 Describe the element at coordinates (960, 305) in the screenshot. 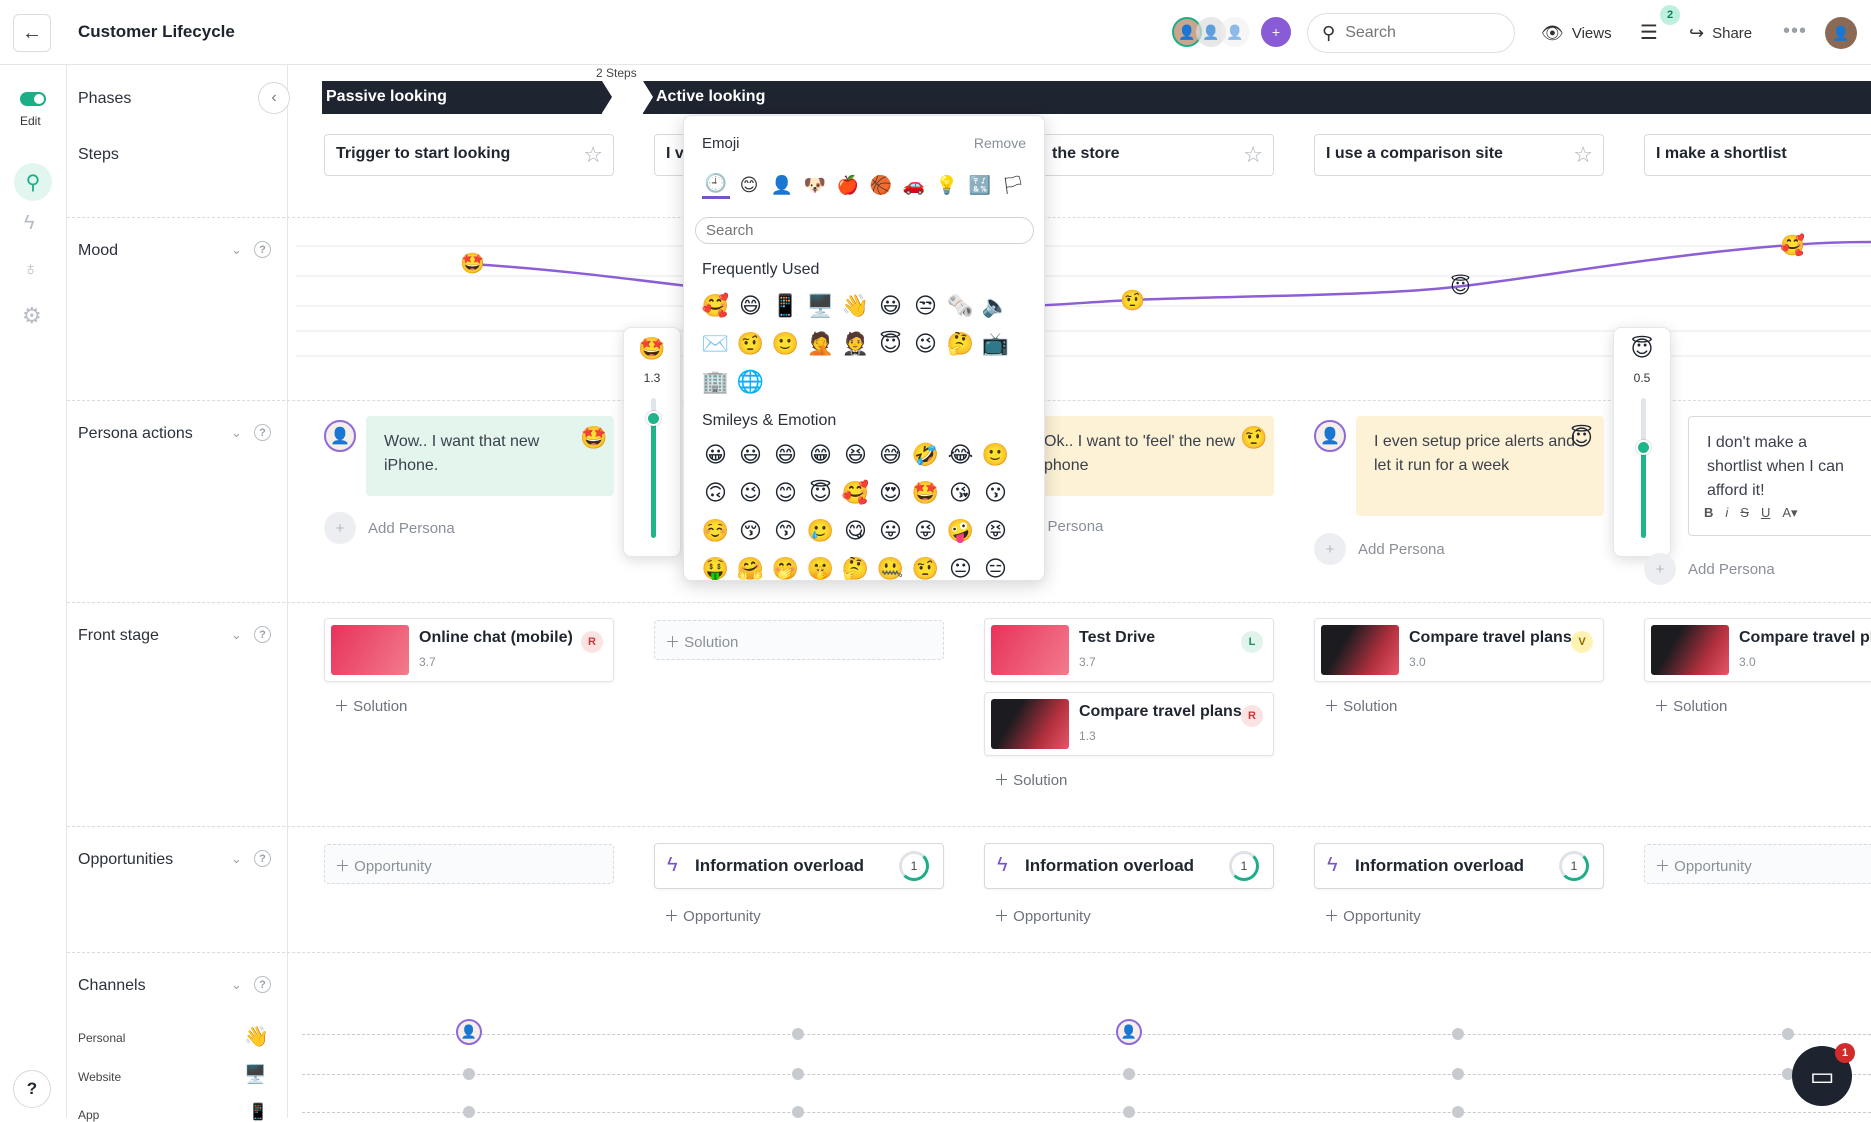

I see `emoji-option: 🗞️` at that location.